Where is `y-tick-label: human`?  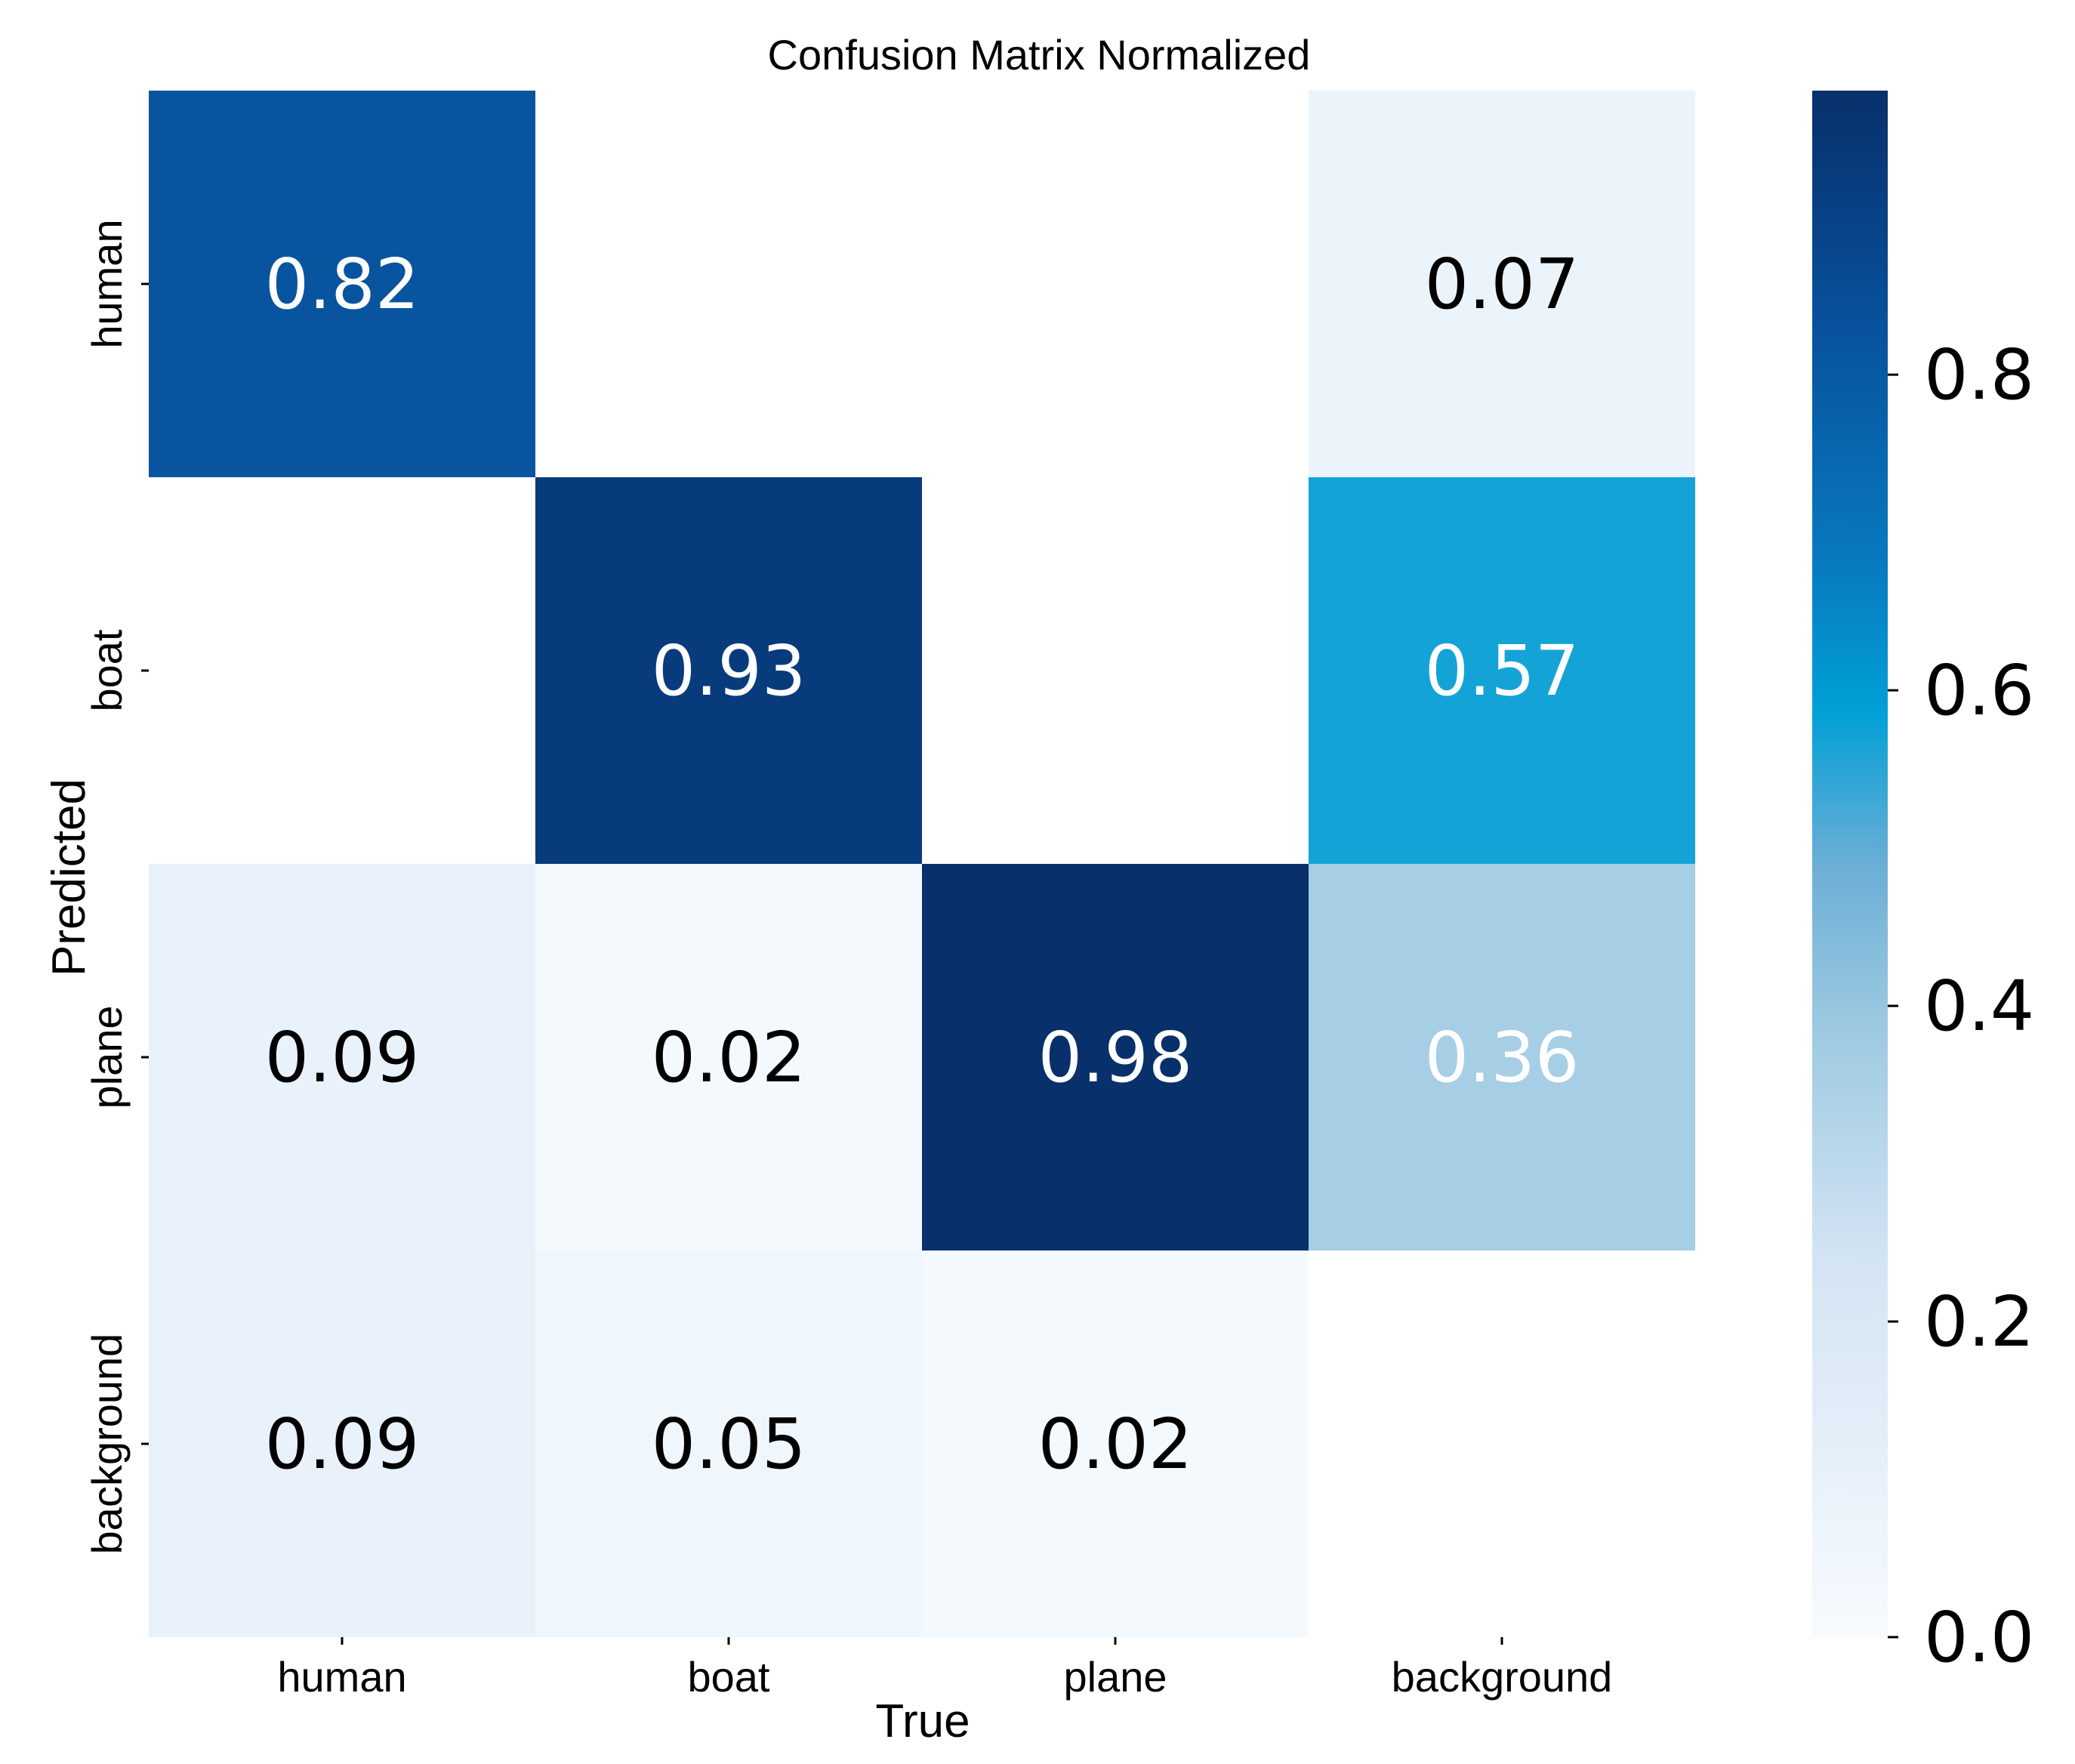 y-tick-label: human is located at coordinates (107, 283).